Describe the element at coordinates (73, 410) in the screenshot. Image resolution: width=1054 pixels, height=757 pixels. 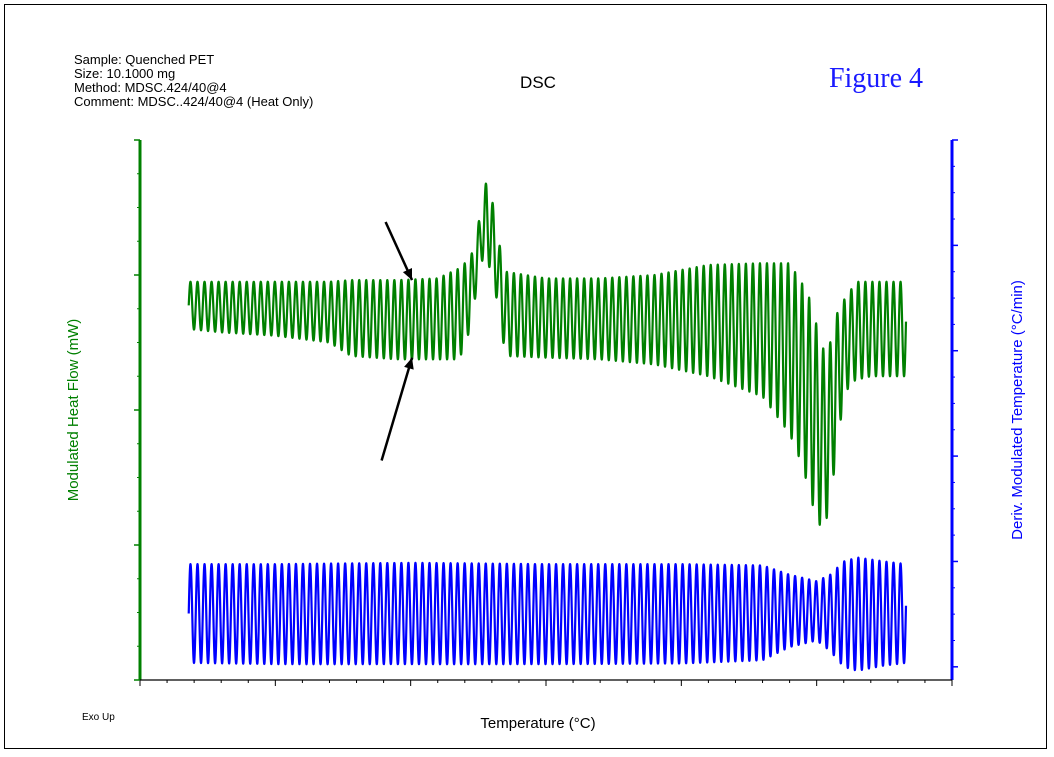
I see `y-axis-label: Modulated Heat Flow (mW)` at that location.